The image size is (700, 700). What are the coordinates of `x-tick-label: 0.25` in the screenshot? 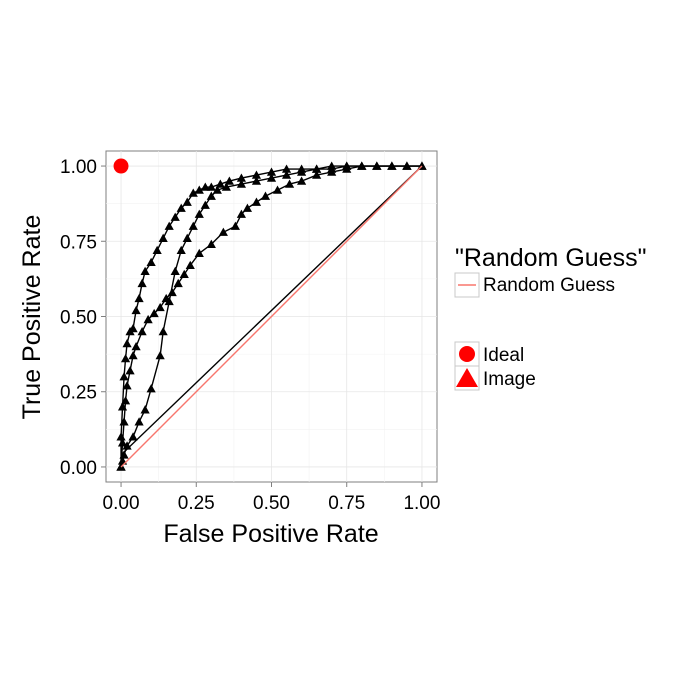 It's located at (196, 503).